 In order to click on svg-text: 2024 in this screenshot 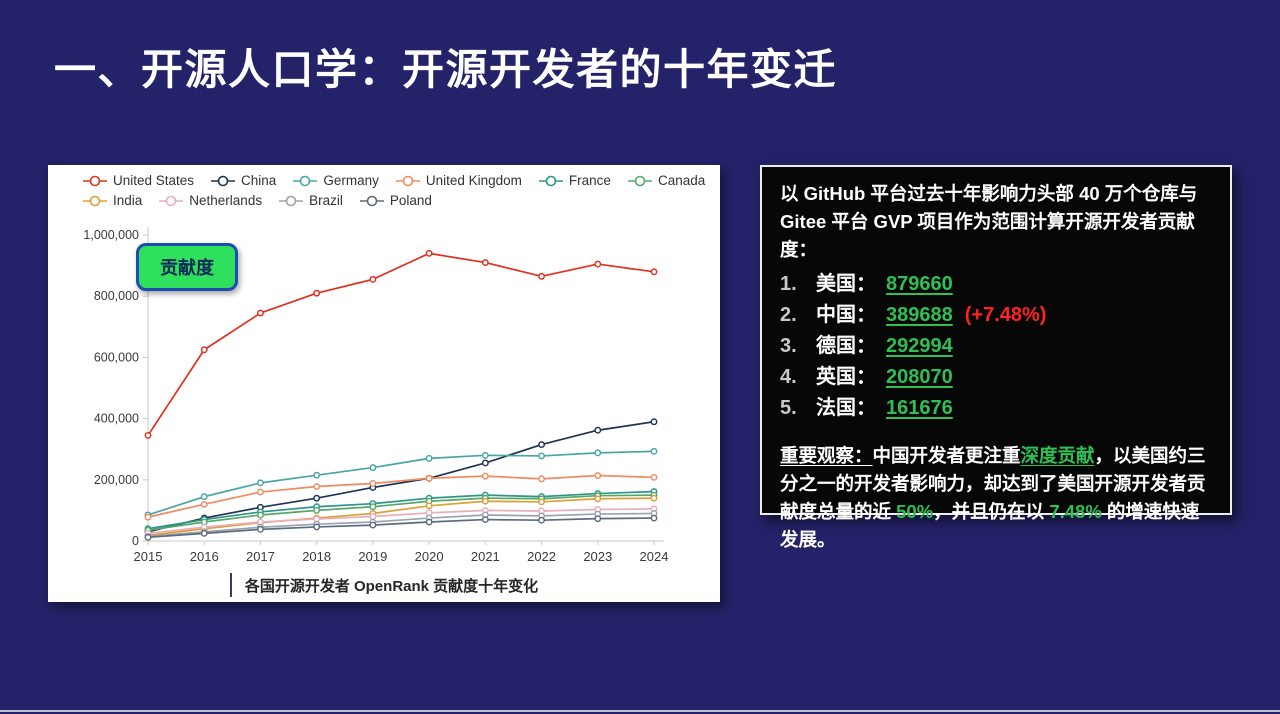, I will do `click(654, 556)`.